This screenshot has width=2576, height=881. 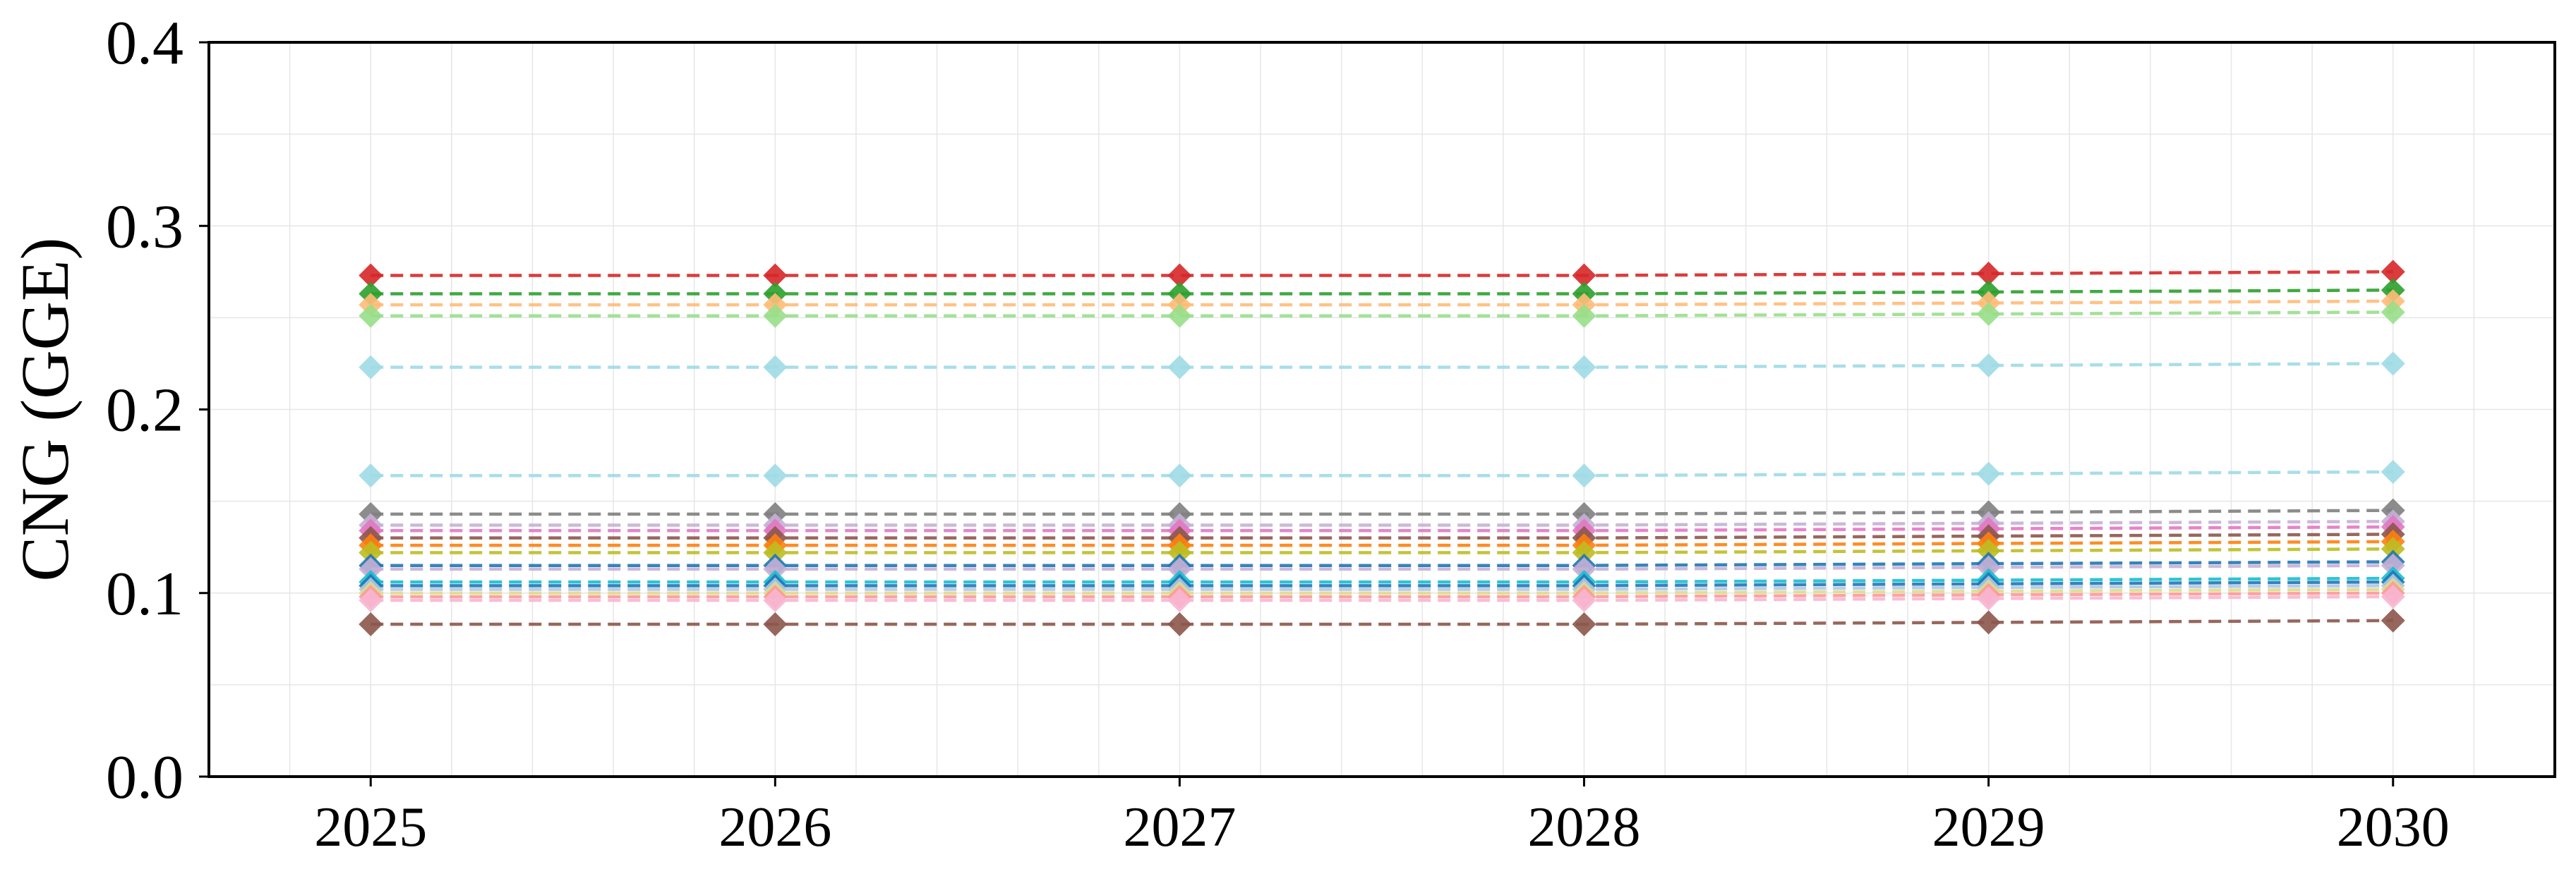 What do you see at coordinates (144, 227) in the screenshot?
I see `y-tick-label: 0.3` at bounding box center [144, 227].